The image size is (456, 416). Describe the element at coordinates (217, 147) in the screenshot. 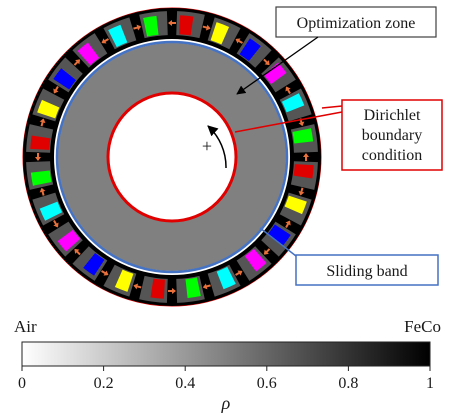

I see `rotation-arrow-icon` at that location.